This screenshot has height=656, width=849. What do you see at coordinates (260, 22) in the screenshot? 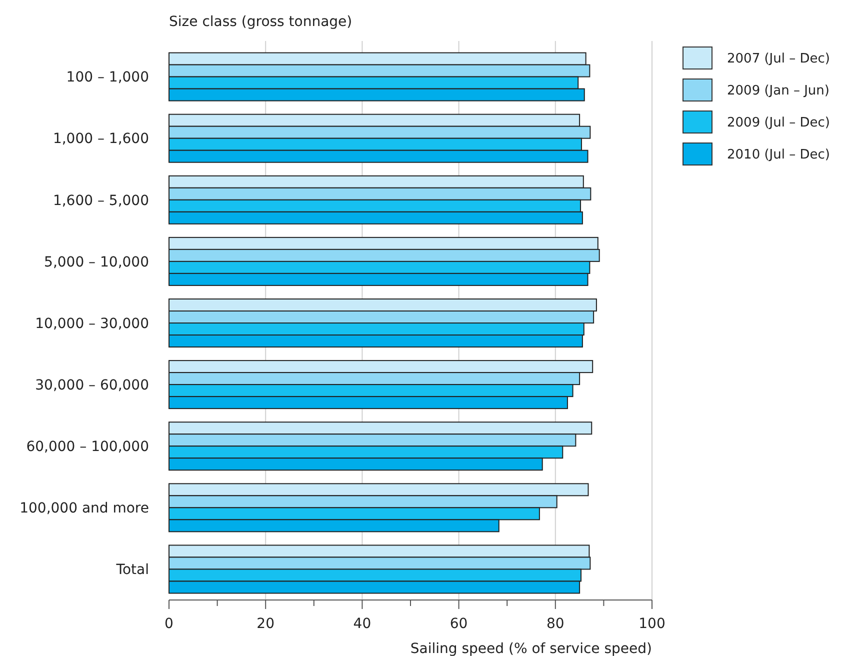
I see `y-axis-title: Size class (gross tonnage)` at bounding box center [260, 22].